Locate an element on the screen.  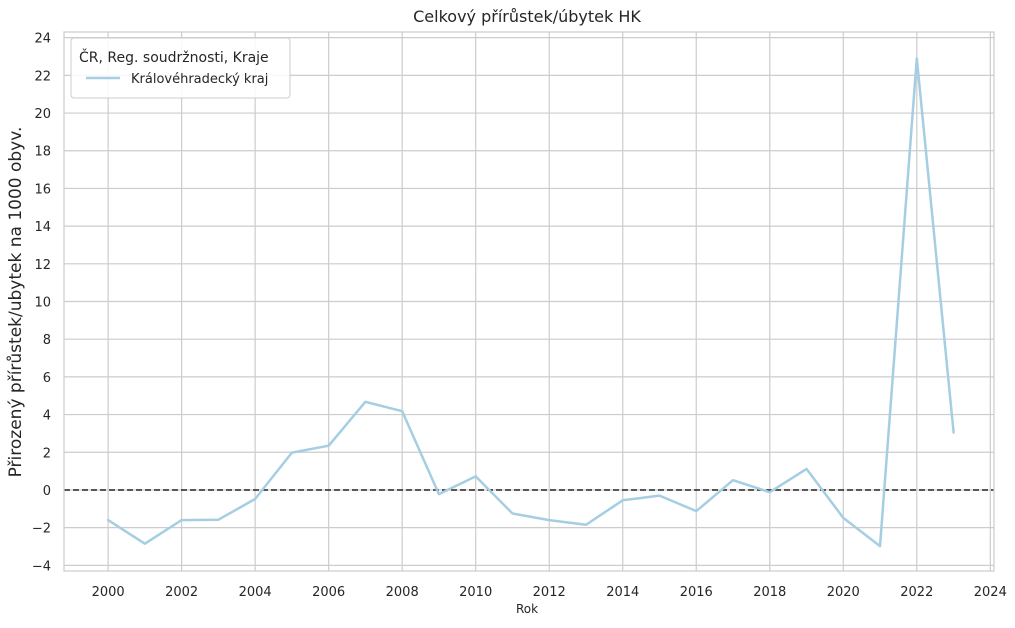
y-tick-label: 20 is located at coordinates (42, 114).